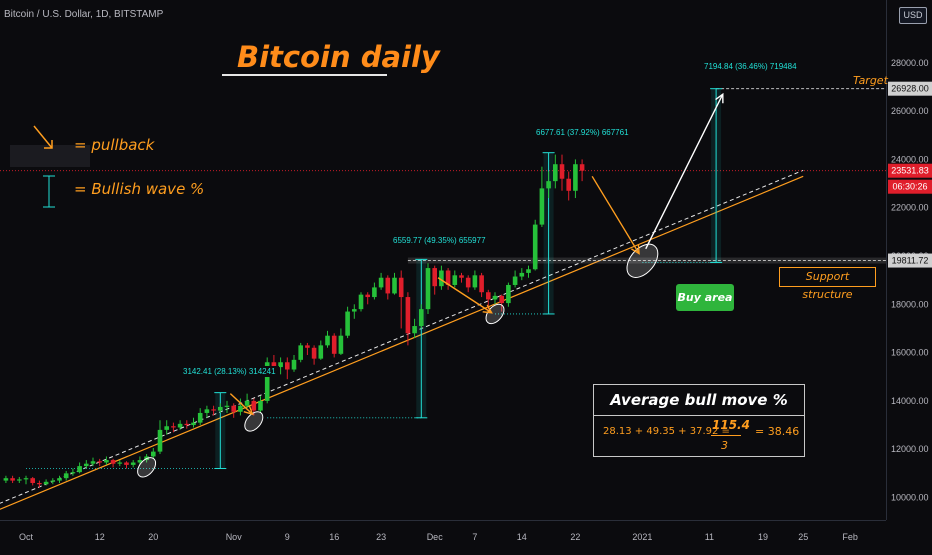 The width and height of the screenshot is (932, 555). I want to click on heading-underline, so click(304, 75).